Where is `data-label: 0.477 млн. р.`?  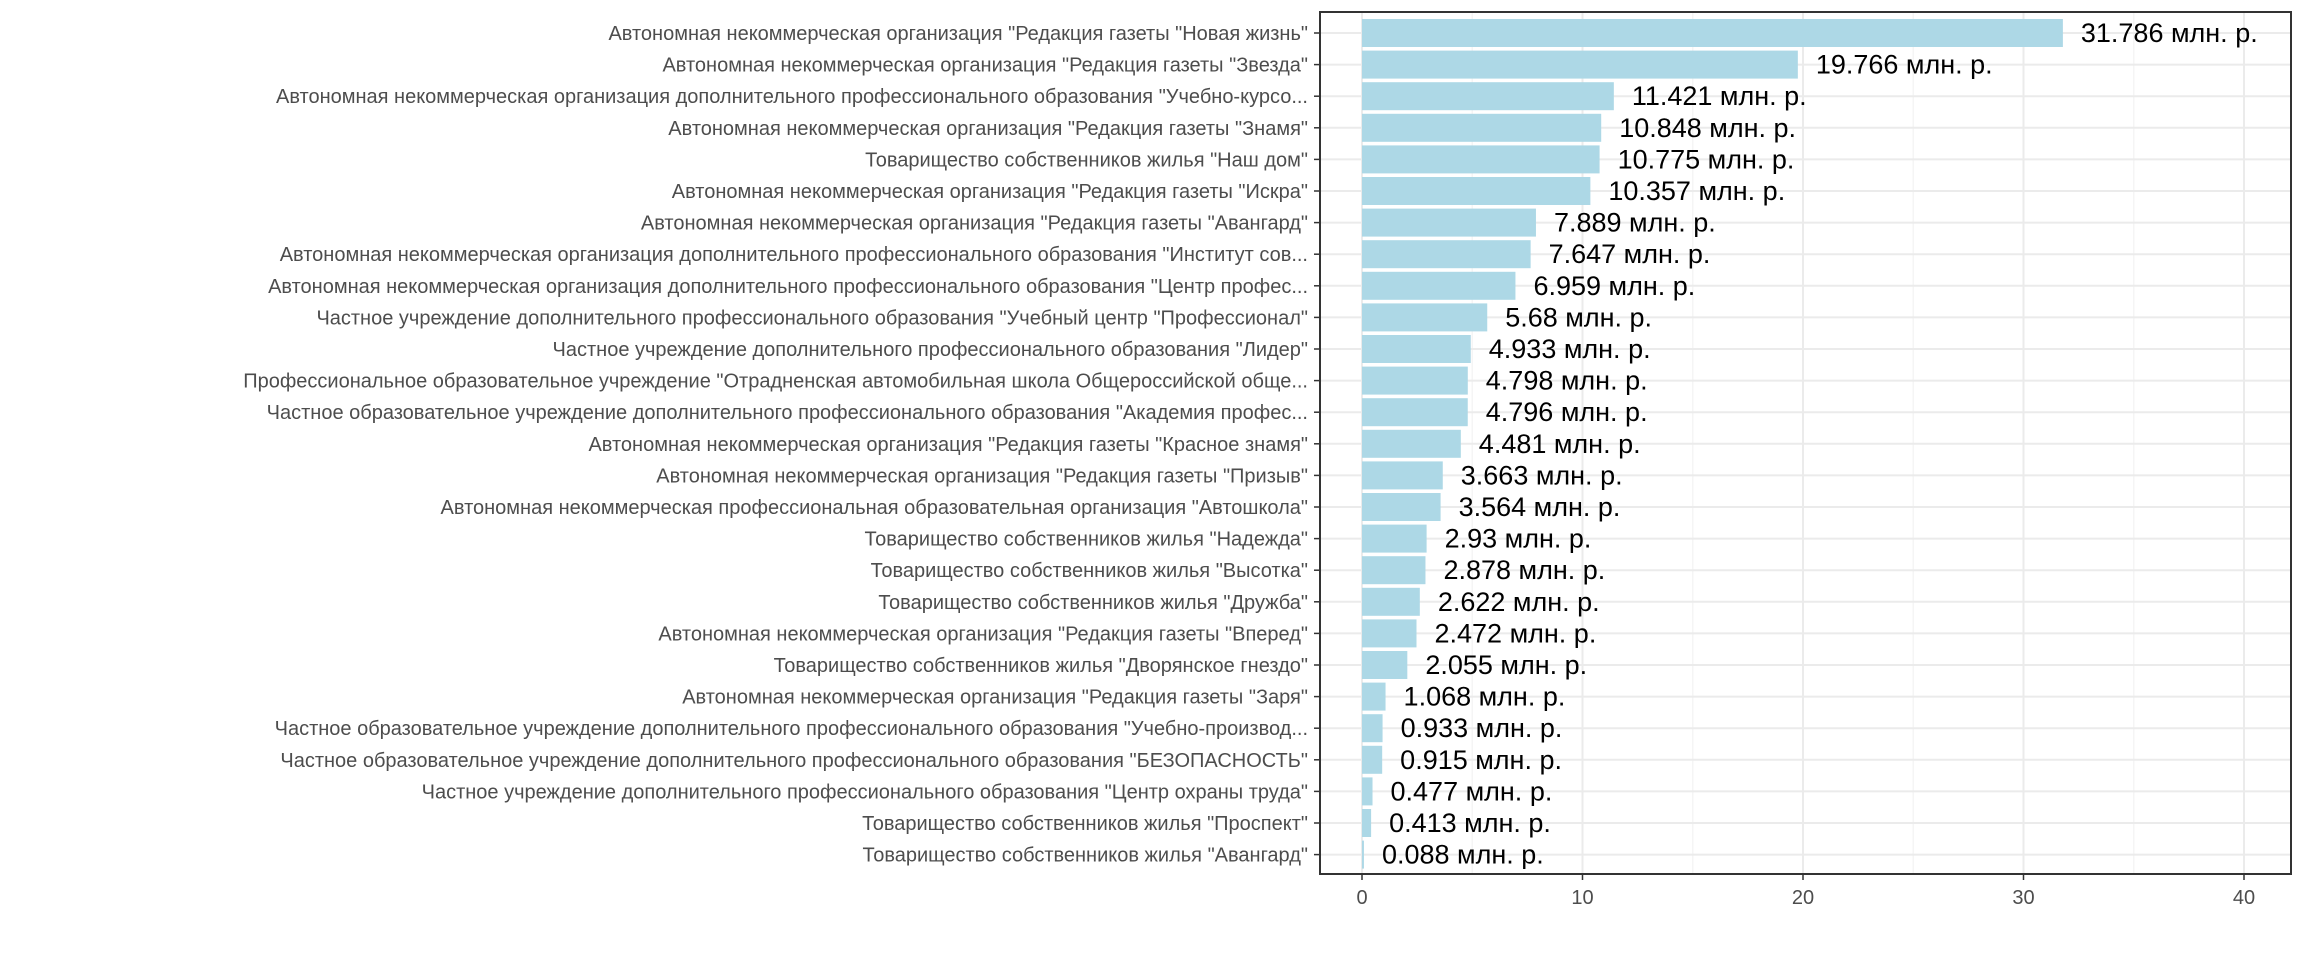
data-label: 0.477 млн. р. is located at coordinates (1472, 791).